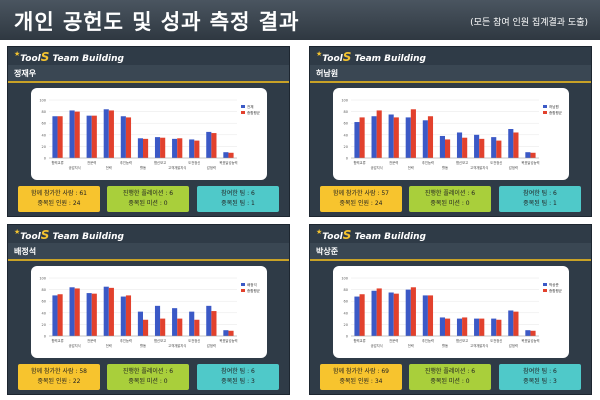 The height and width of the screenshot is (400, 600). Describe the element at coordinates (192, 323) in the screenshot. I see `bar-배정석-8` at that location.